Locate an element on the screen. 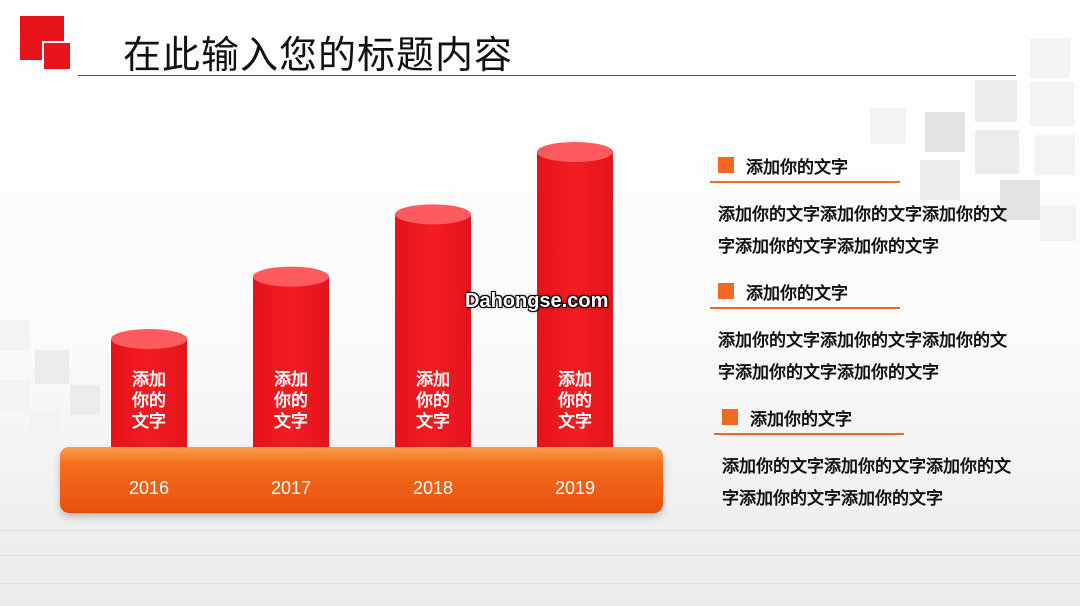  category-label-2017: 2017 is located at coordinates (291, 488).